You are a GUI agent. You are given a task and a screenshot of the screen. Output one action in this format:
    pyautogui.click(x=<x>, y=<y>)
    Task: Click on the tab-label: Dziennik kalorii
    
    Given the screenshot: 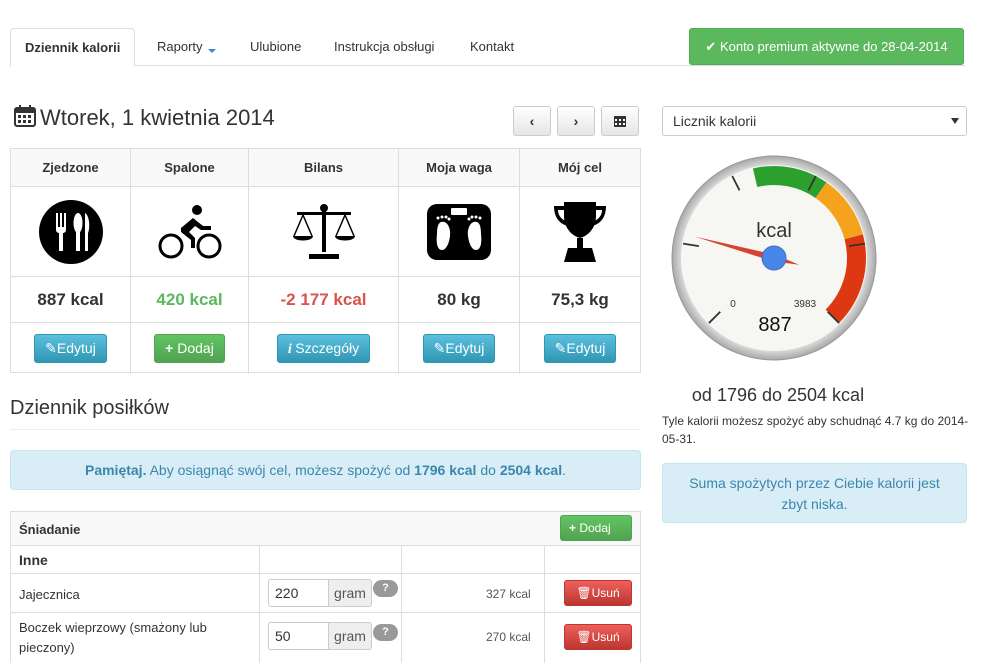 What is the action you would take?
    pyautogui.click(x=73, y=47)
    